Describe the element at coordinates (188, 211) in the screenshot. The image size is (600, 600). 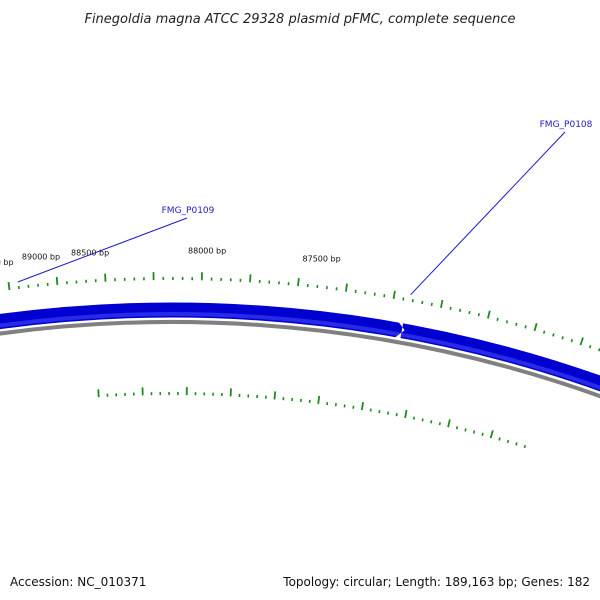
I see `gene-label-fmg-p0109: FMG_P0109` at that location.